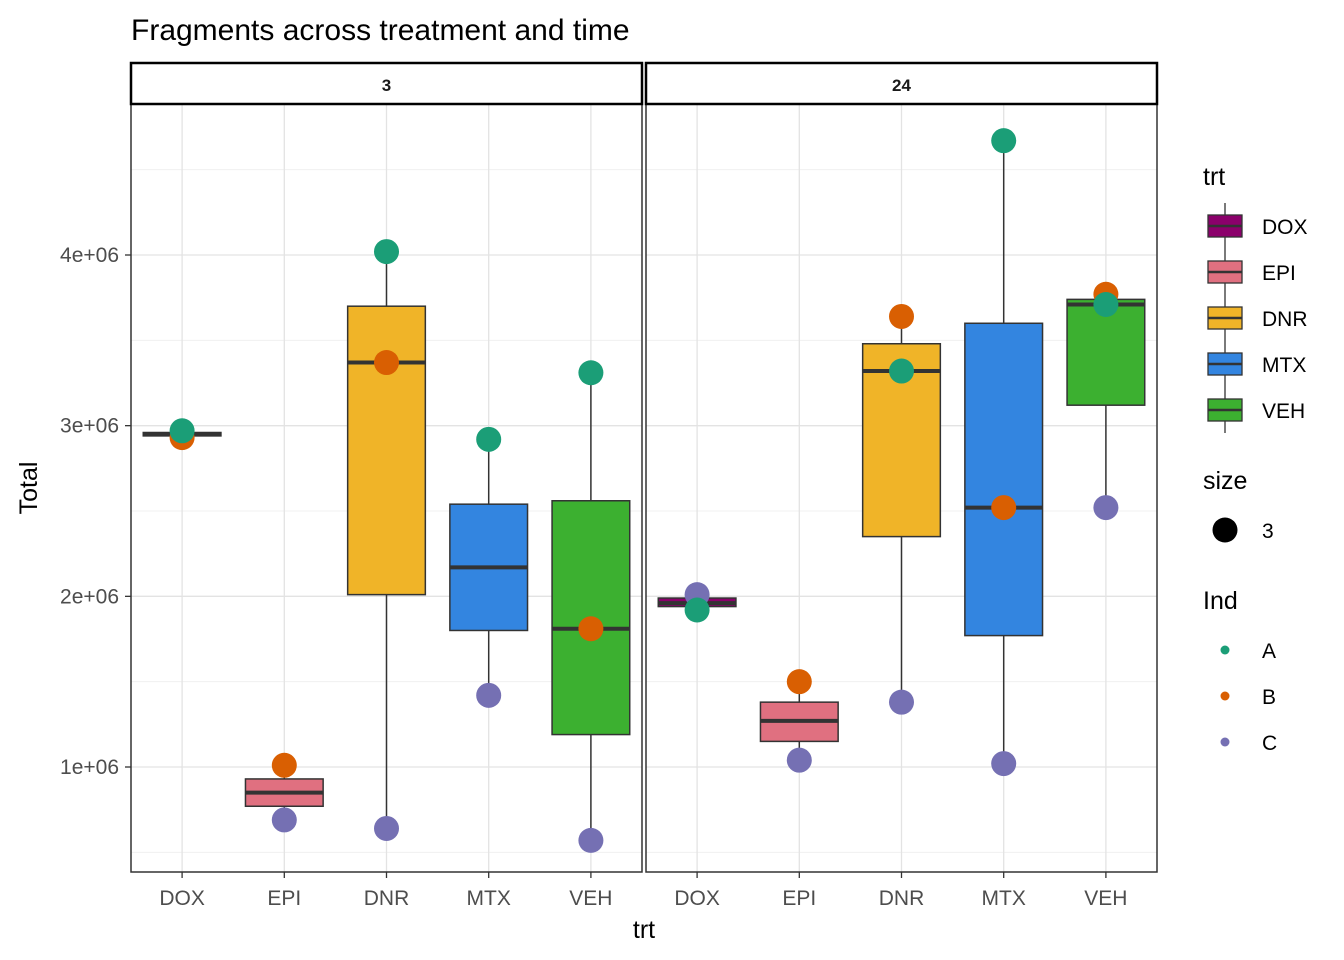 The width and height of the screenshot is (1344, 960). I want to click on legend-label: MTX, so click(1284, 365).